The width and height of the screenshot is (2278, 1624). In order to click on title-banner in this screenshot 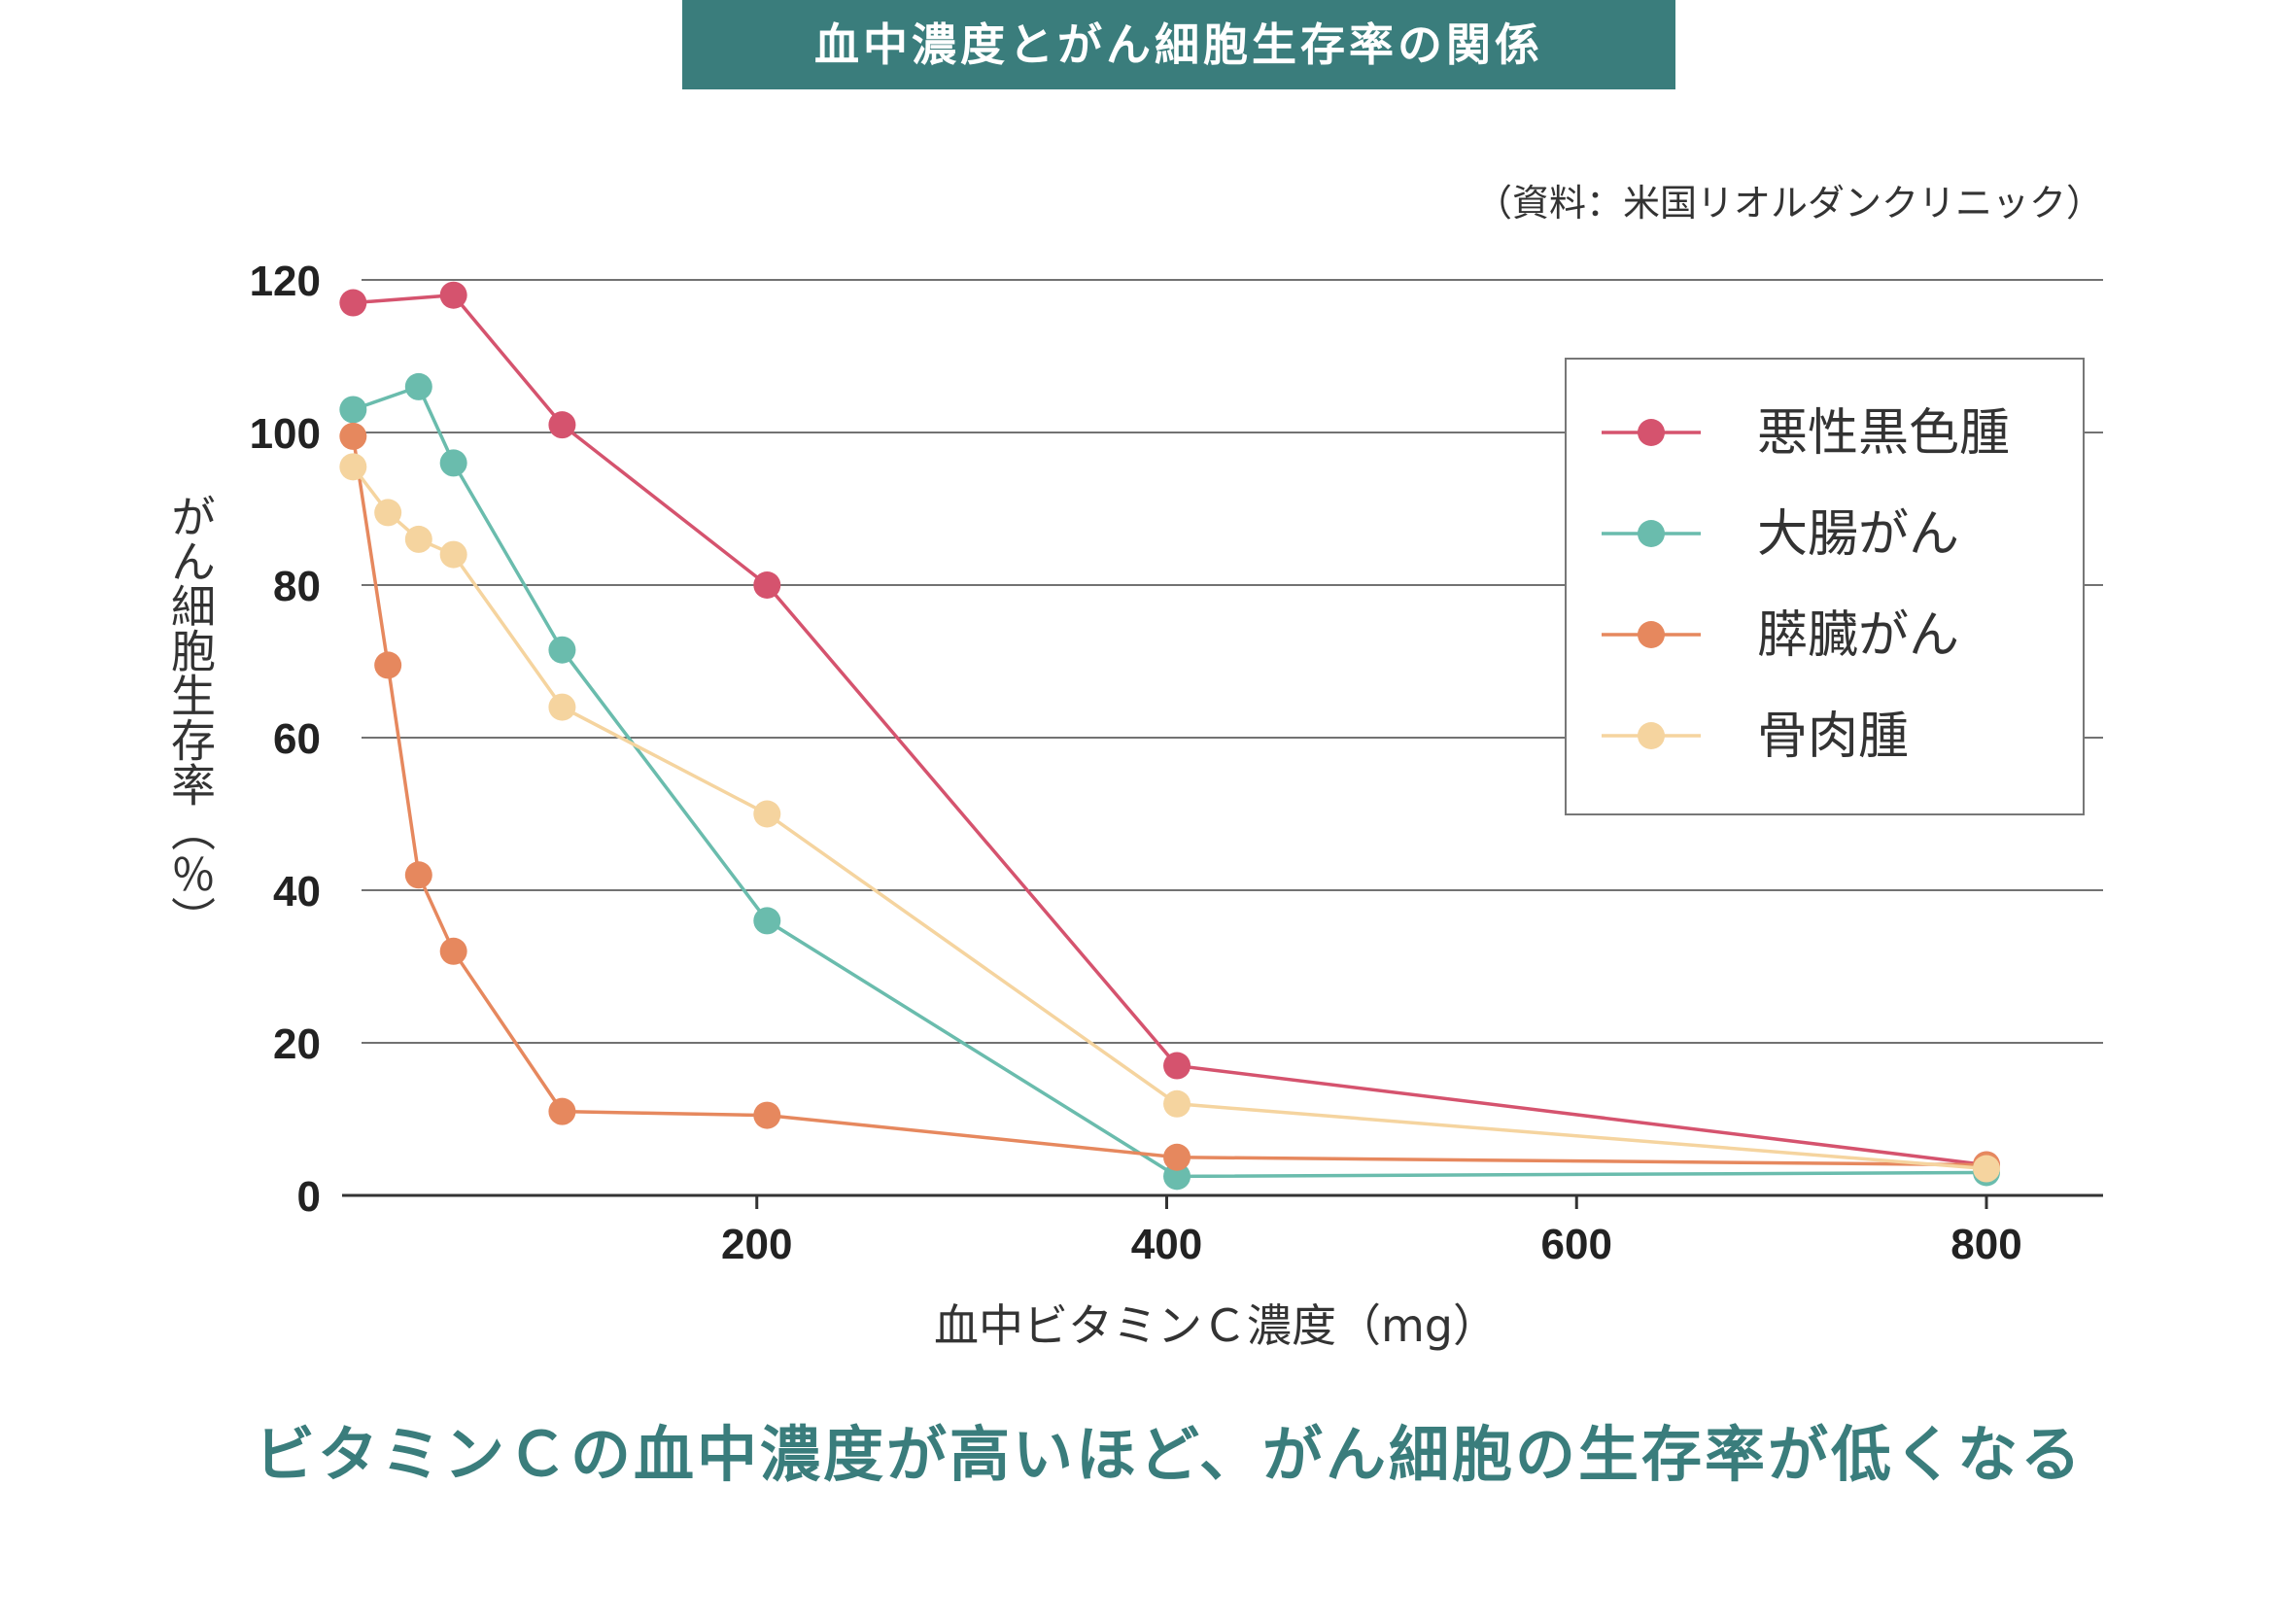, I will do `click(1178, 44)`.